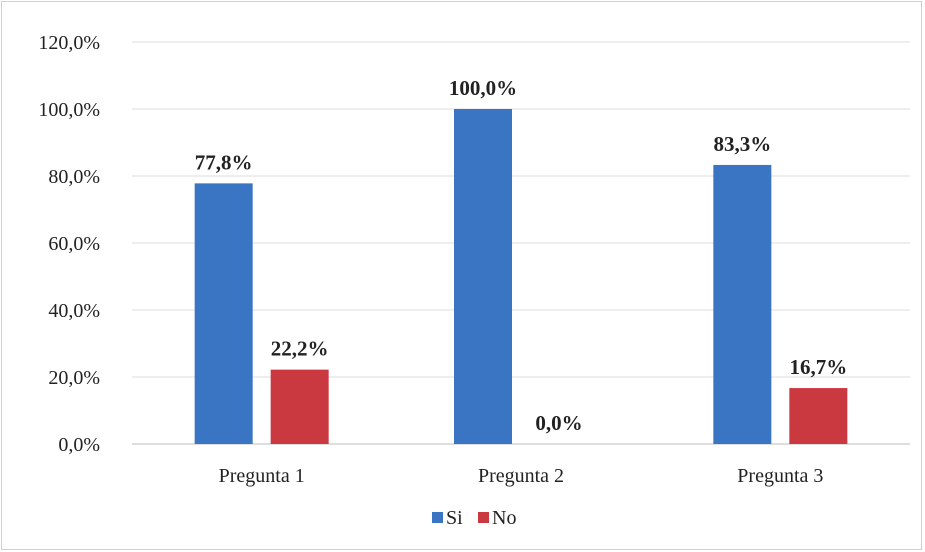 This screenshot has height=552, width=925. What do you see at coordinates (69, 110) in the screenshot?
I see `y-tick-label: 100,0%` at bounding box center [69, 110].